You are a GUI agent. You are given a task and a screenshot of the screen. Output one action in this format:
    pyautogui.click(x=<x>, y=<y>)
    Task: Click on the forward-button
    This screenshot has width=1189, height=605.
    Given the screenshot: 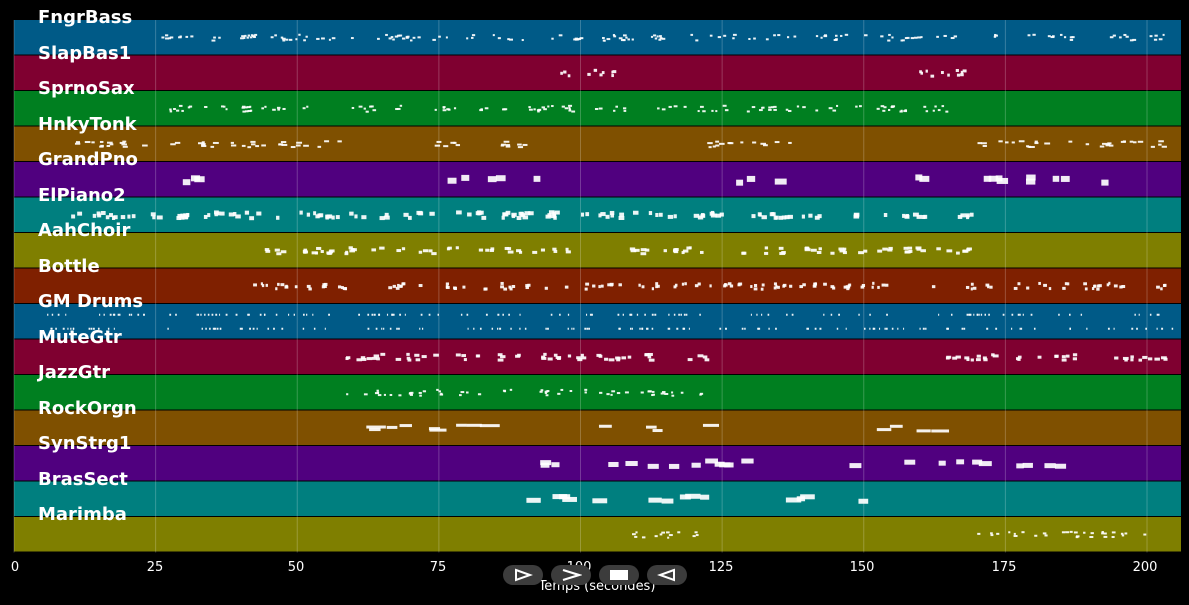 What is the action you would take?
    pyautogui.click(x=571, y=575)
    